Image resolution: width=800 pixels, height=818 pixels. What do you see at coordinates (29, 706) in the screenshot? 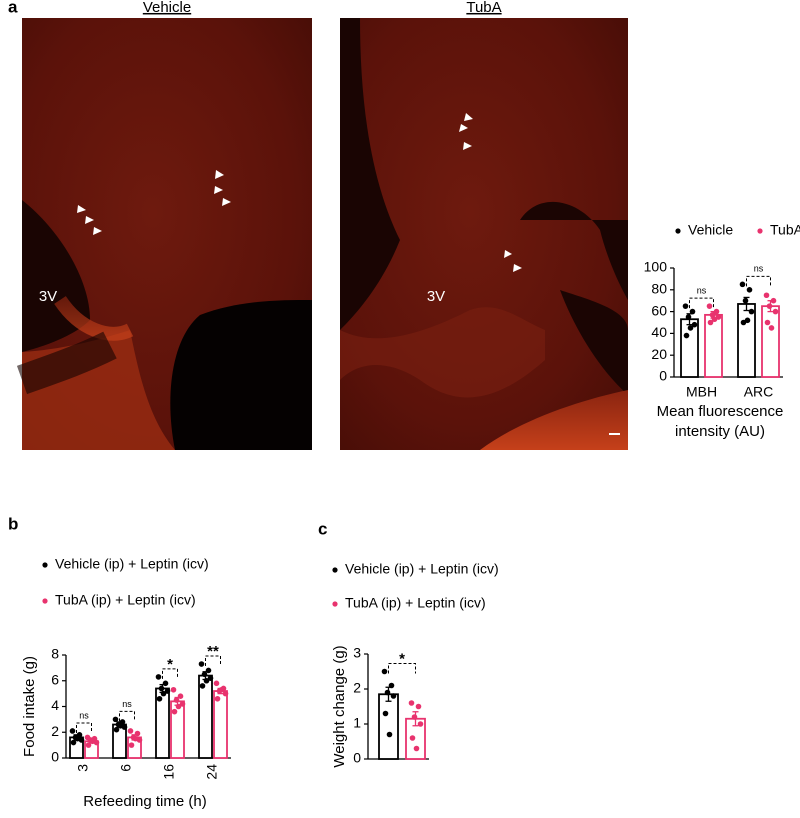
I see `y-axis-label: Food intake (g)` at bounding box center [29, 706].